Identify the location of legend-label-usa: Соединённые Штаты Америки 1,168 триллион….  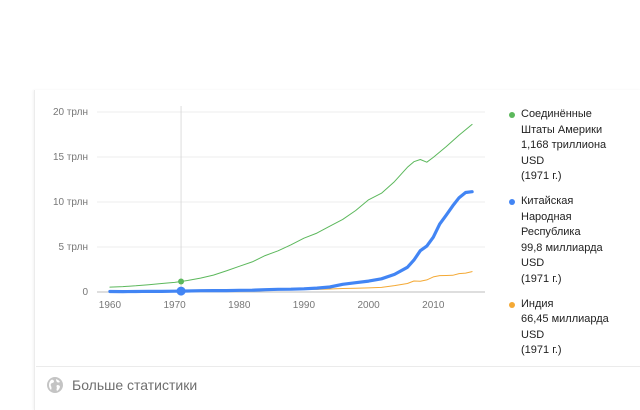
(564, 145).